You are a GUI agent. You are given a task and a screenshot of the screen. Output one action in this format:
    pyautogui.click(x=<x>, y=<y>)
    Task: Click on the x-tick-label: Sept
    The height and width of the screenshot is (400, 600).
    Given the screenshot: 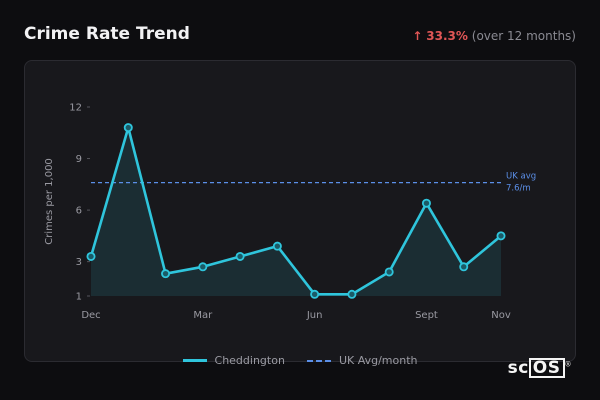 What is the action you would take?
    pyautogui.click(x=426, y=315)
    